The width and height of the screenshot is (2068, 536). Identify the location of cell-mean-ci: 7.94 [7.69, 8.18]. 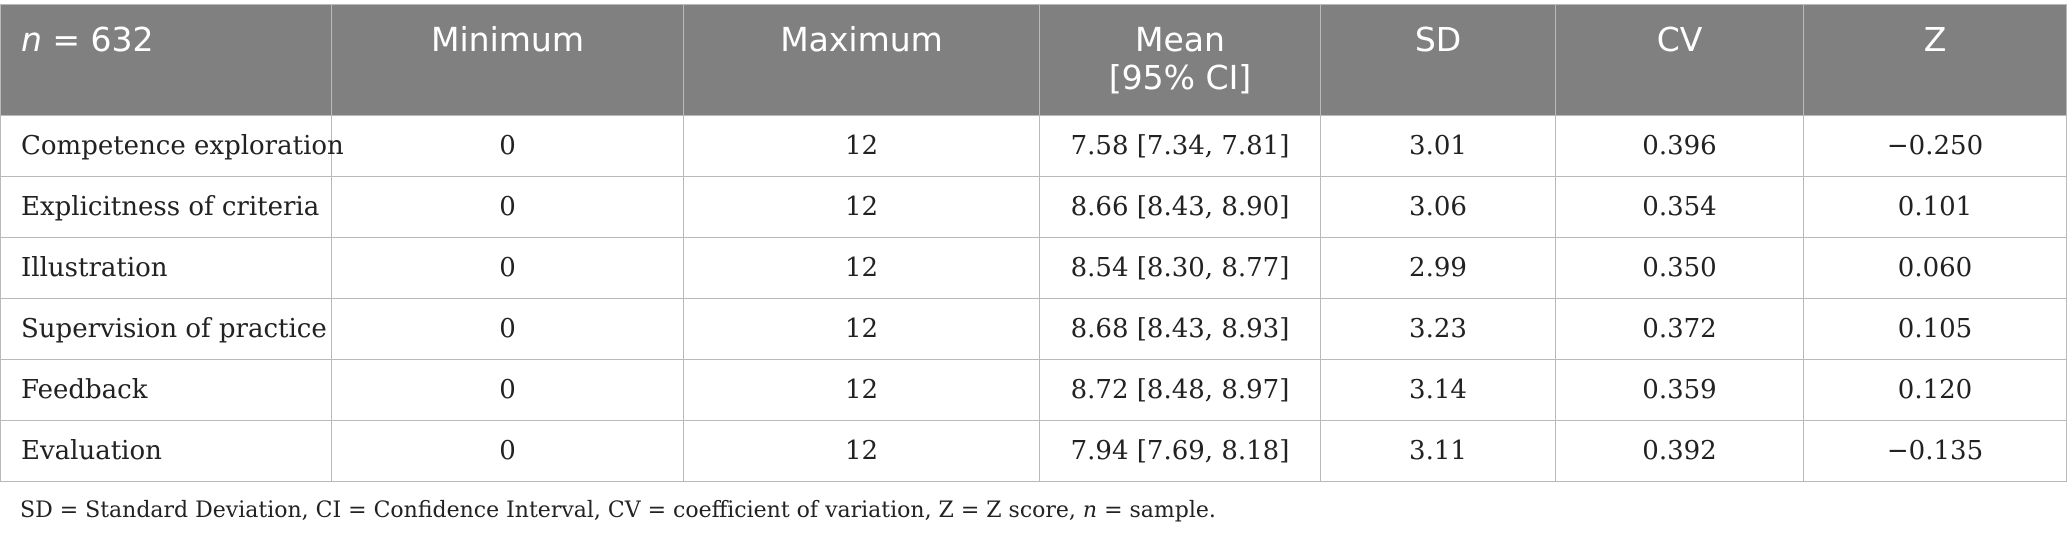
(1180, 451).